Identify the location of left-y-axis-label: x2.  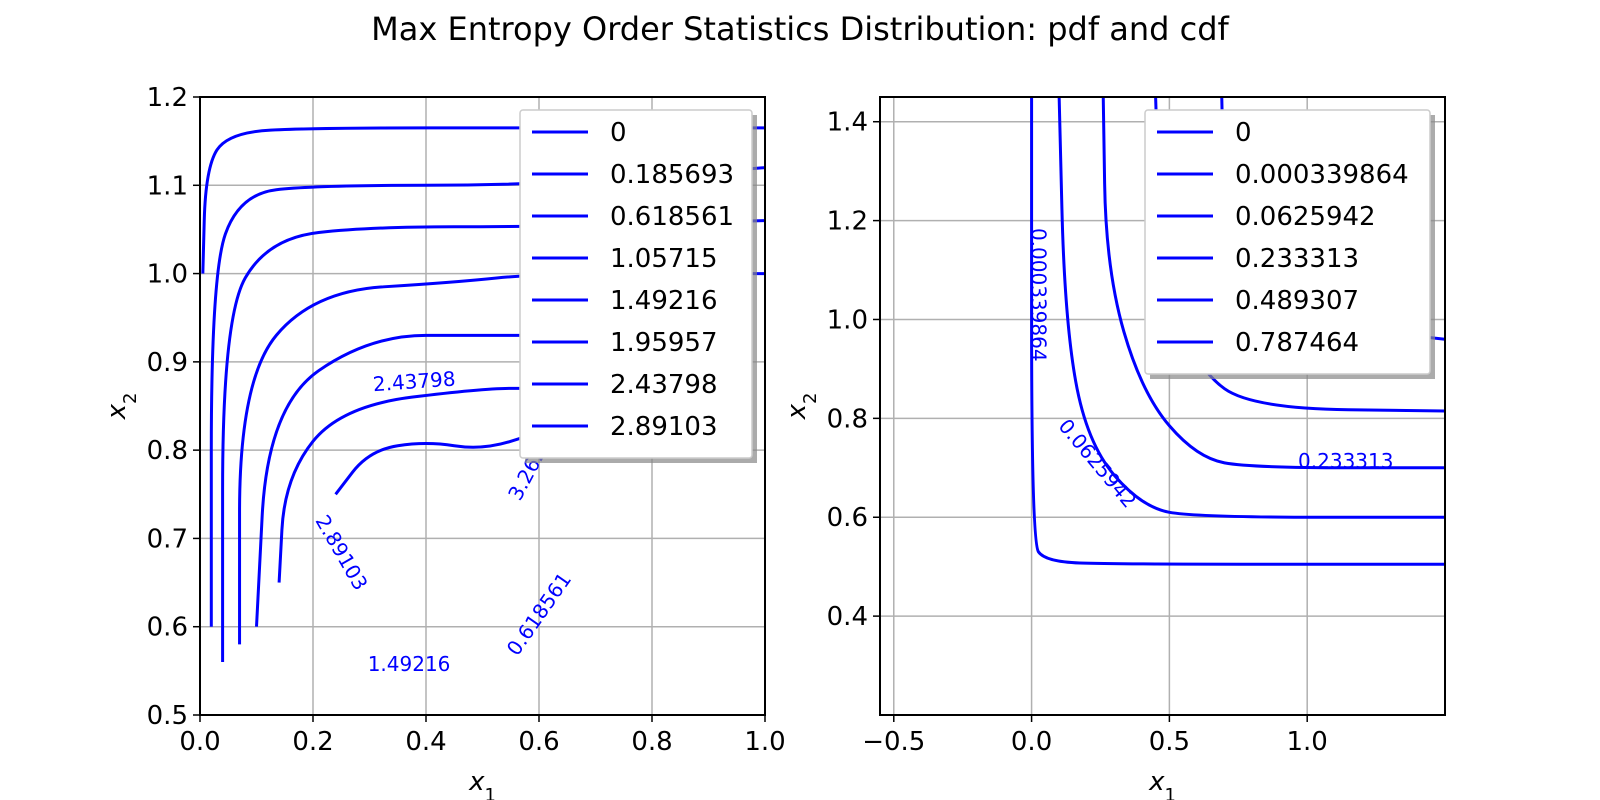
(121, 407).